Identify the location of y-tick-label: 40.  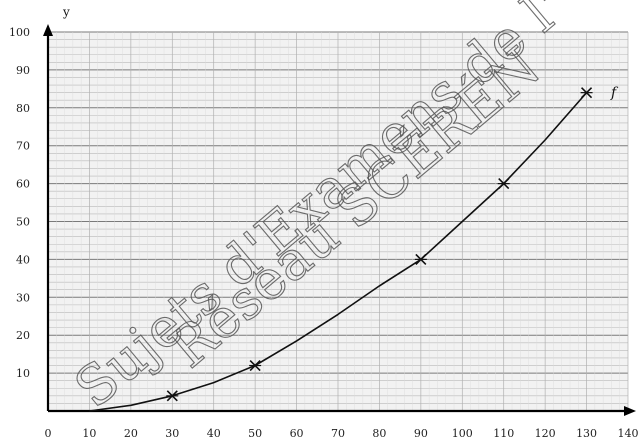
(23, 259).